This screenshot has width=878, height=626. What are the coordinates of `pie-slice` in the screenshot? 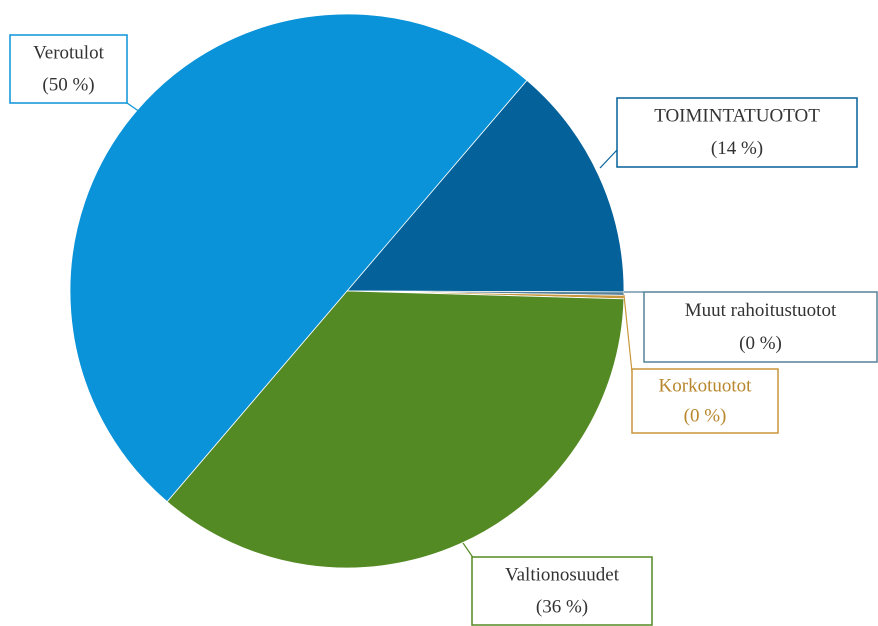 It's located at (485, 186).